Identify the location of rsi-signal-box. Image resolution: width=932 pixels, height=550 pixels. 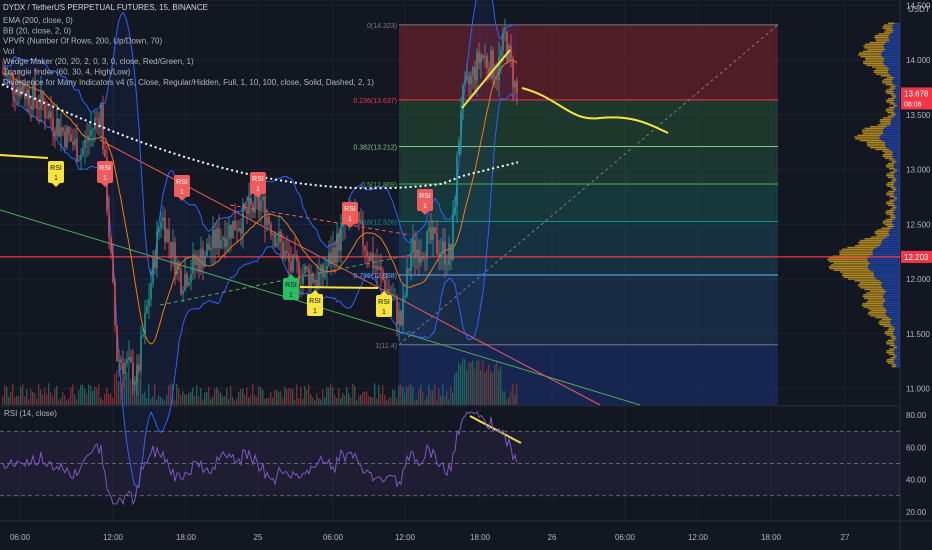
(258, 183).